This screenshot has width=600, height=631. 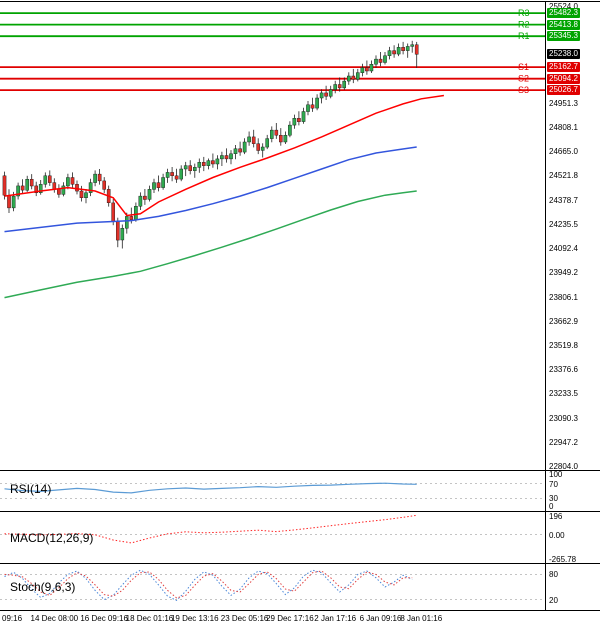 I want to click on stoch-label: Stoch(9,6,3), so click(x=43, y=587).